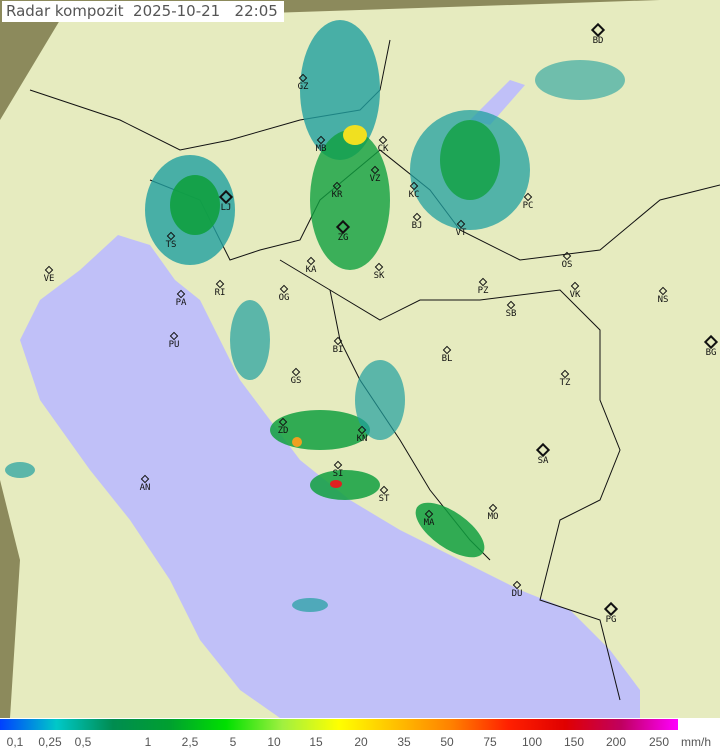 Image resolution: width=720 pixels, height=751 pixels. What do you see at coordinates (339, 724) in the screenshot?
I see `color-scale-bar` at bounding box center [339, 724].